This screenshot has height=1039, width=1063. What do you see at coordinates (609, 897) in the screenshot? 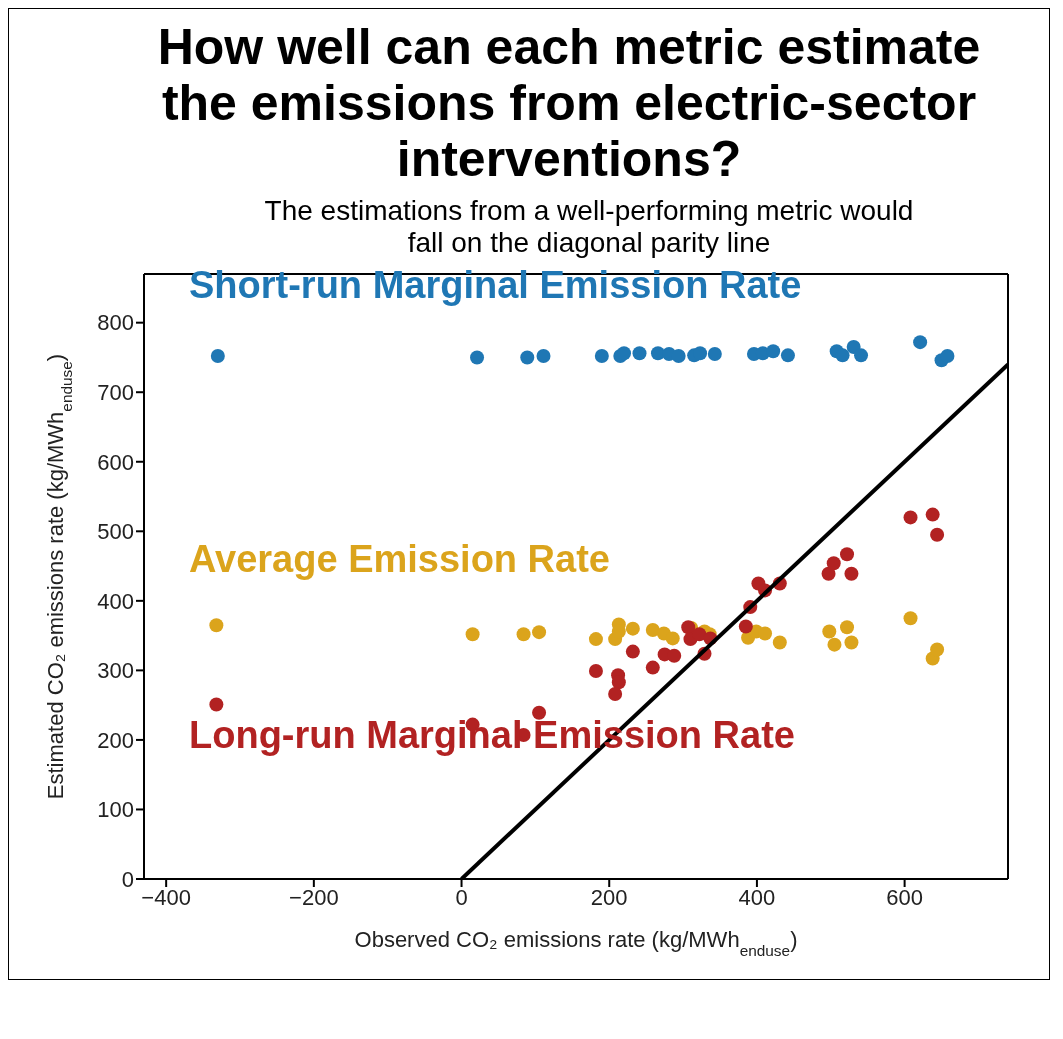
I see `x-tick-label: 200` at bounding box center [609, 897].